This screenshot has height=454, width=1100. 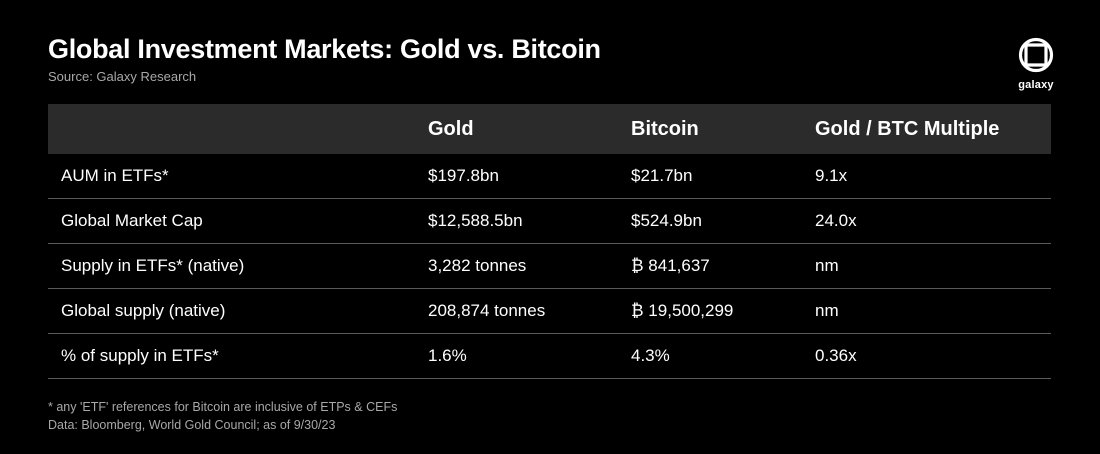 I want to click on table-cell: ₿ 19,500,299, so click(x=723, y=311).